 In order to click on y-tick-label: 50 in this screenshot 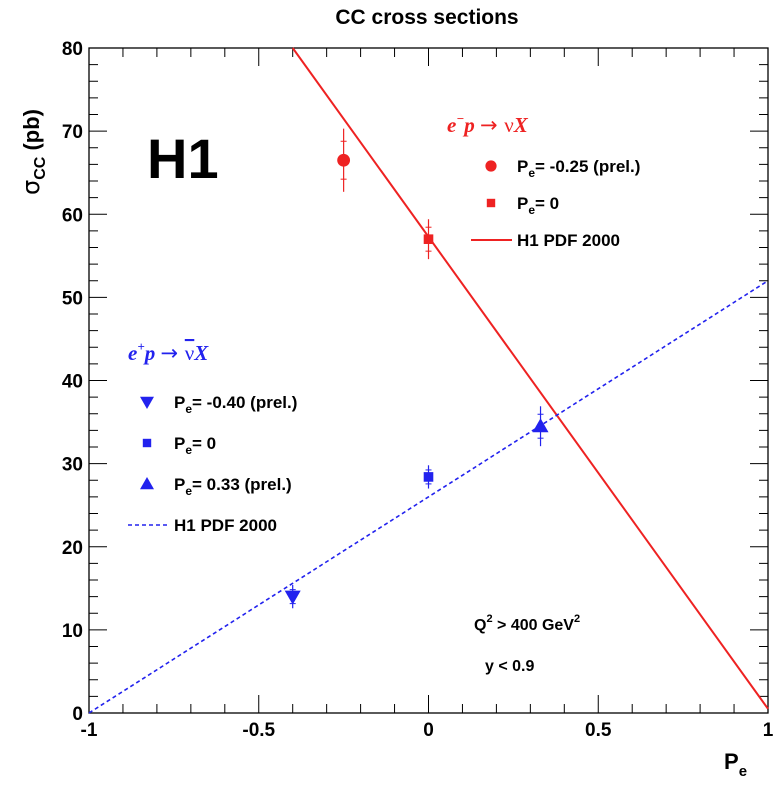, I will do `click(72, 298)`.